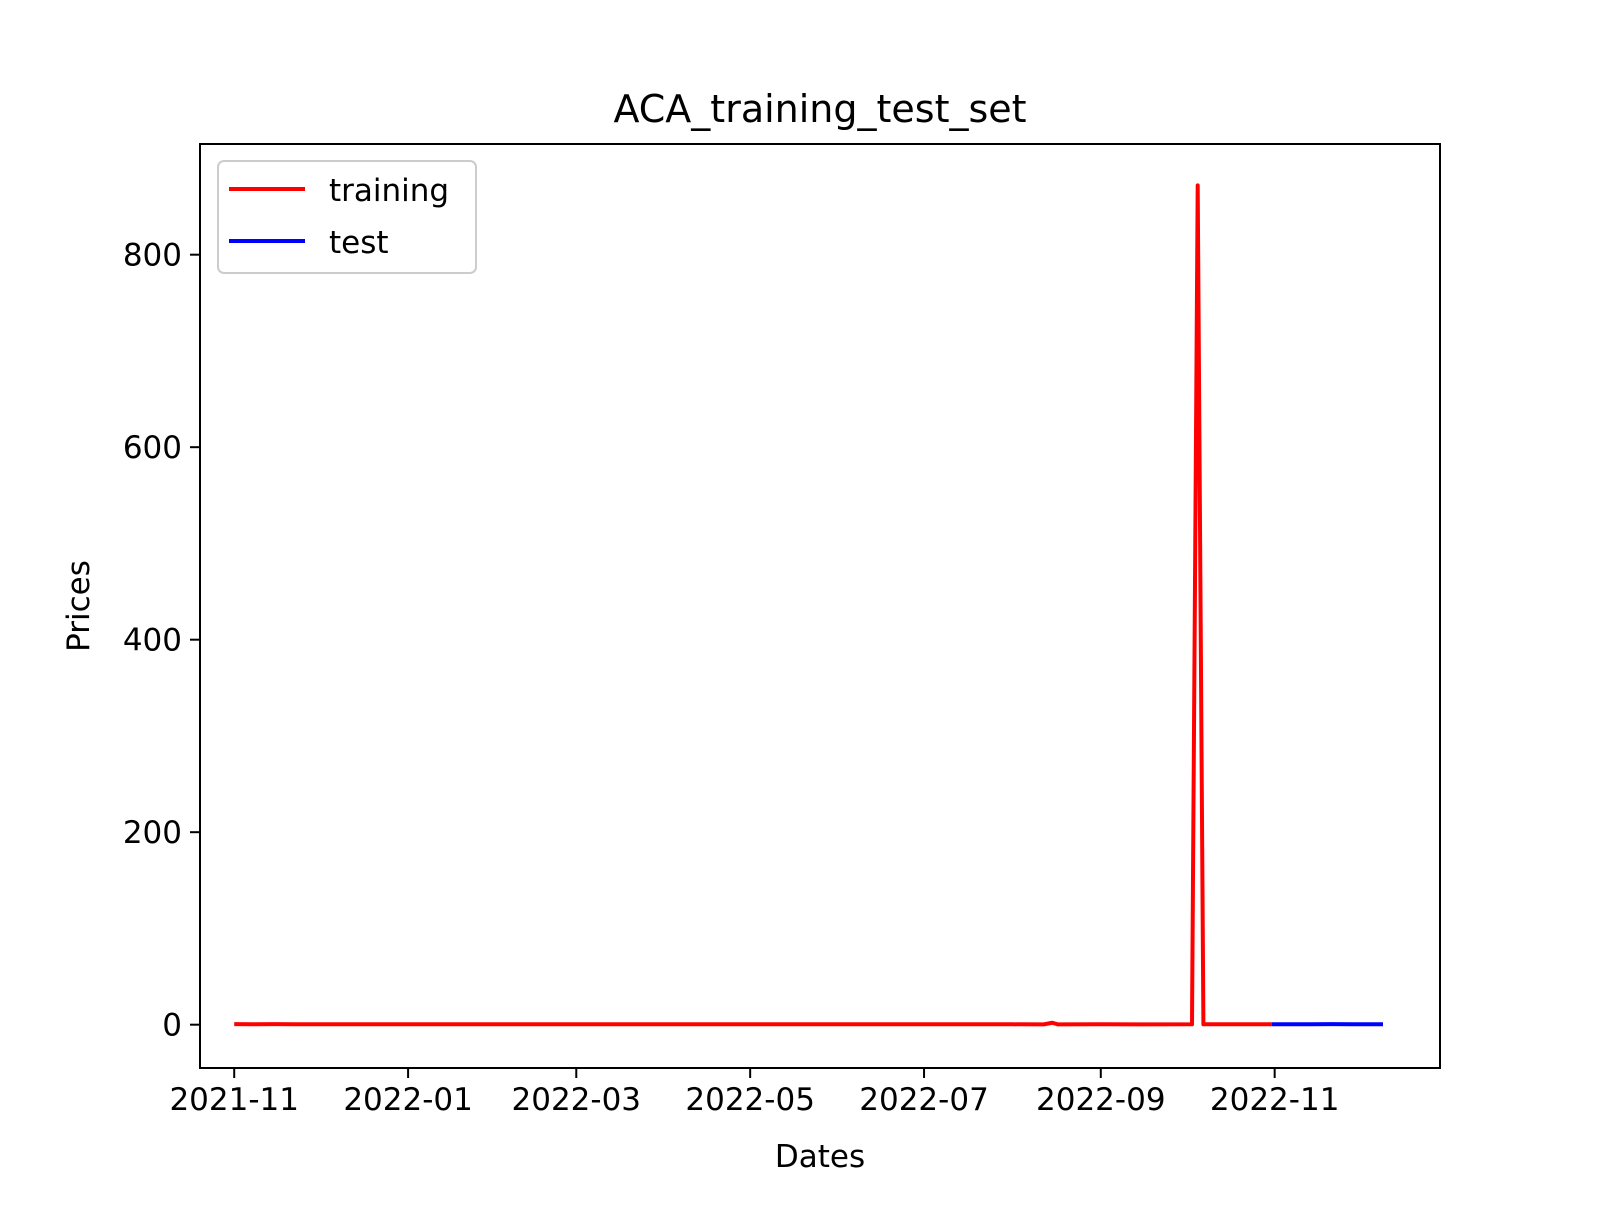  What do you see at coordinates (820, 1157) in the screenshot?
I see `x-axis-label: Dates` at bounding box center [820, 1157].